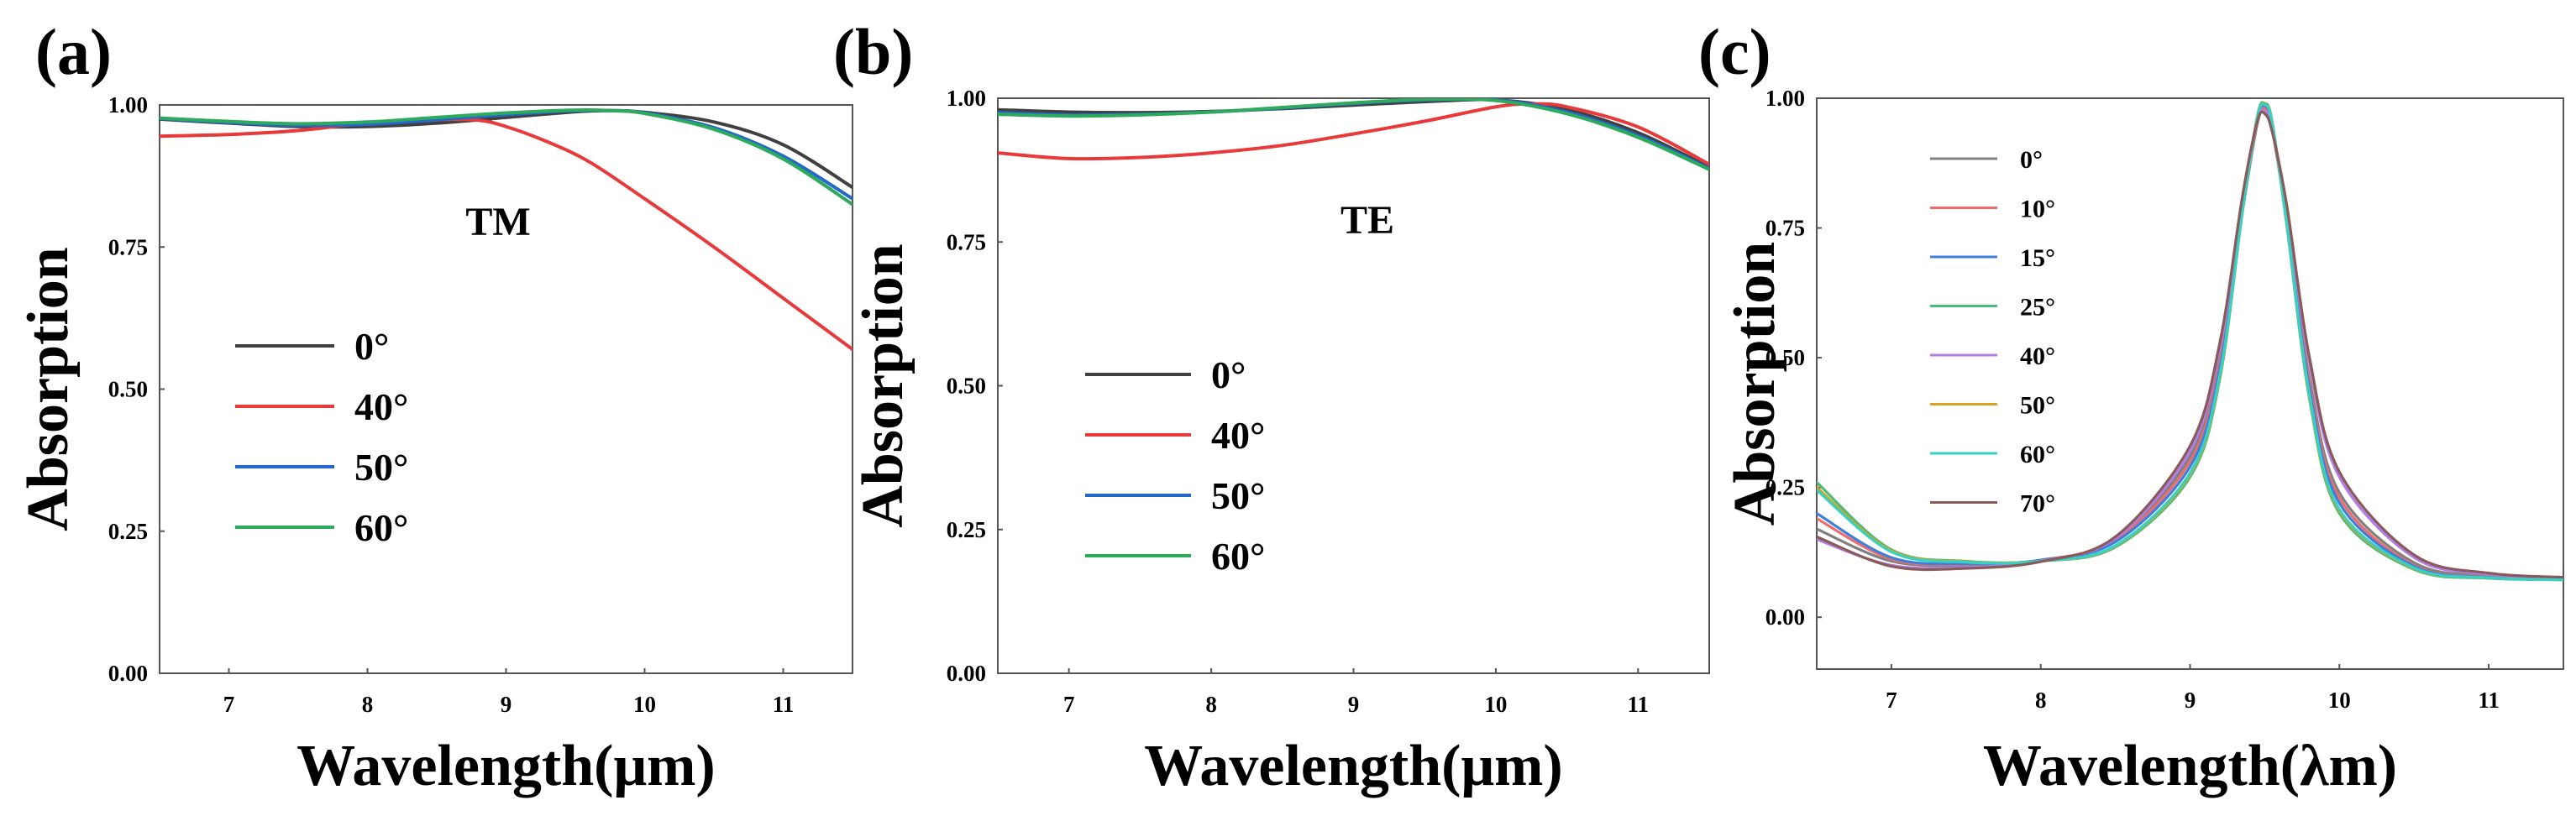 The width and height of the screenshot is (2576, 816). What do you see at coordinates (73, 51) in the screenshot?
I see `panel-letter: (a)` at bounding box center [73, 51].